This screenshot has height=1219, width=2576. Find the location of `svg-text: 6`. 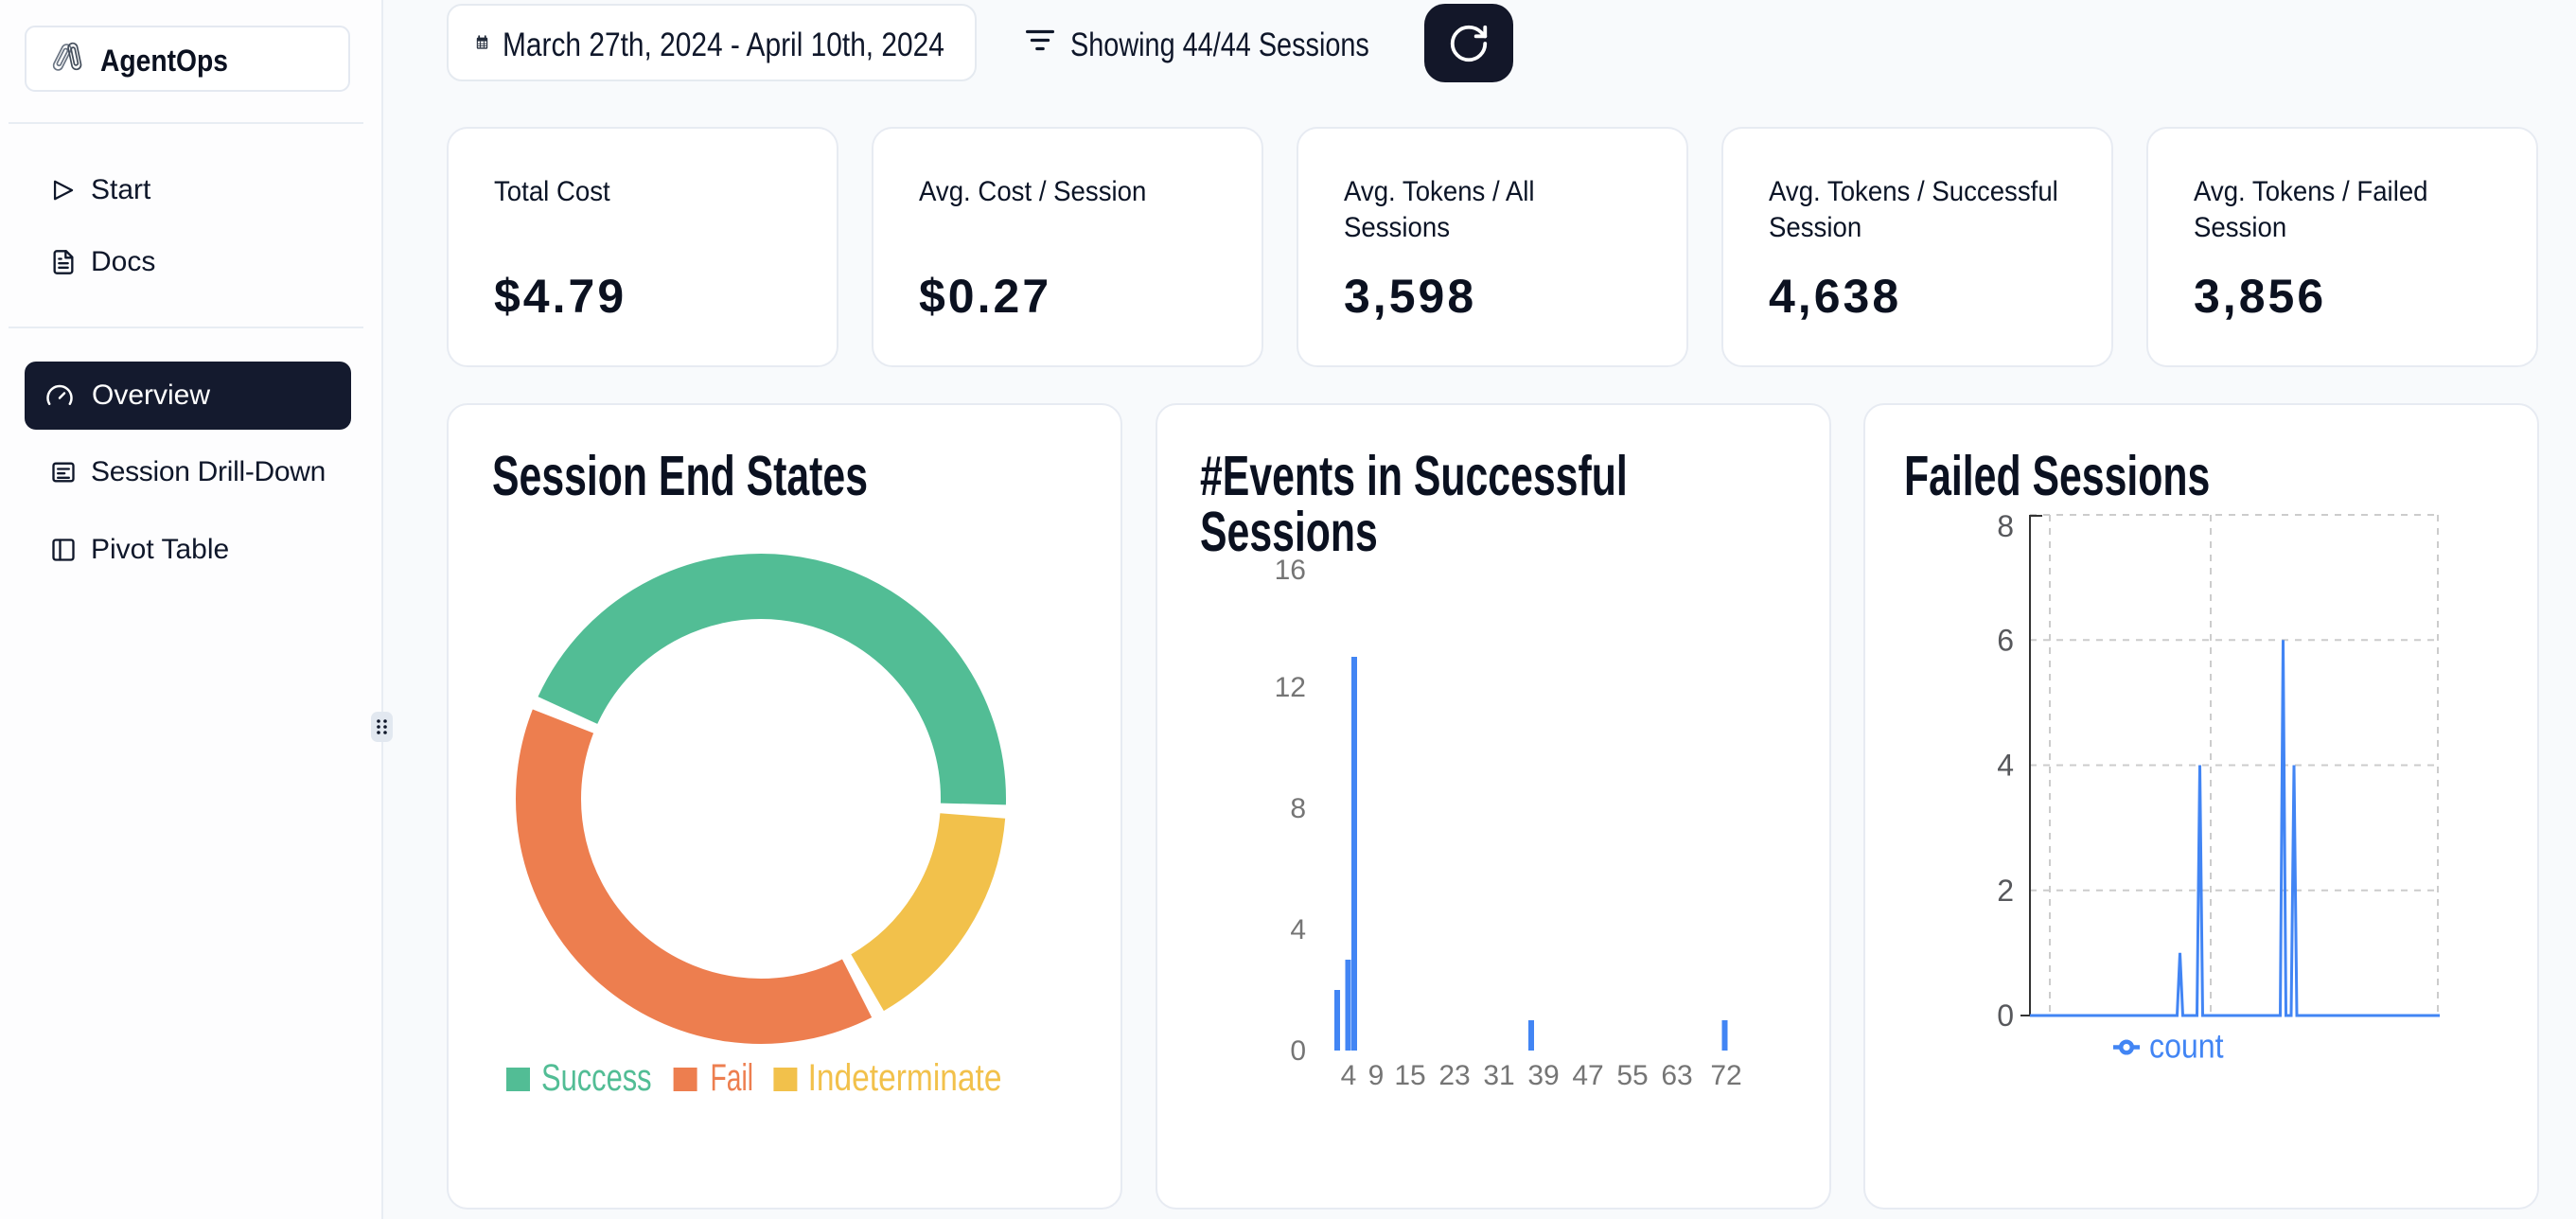

svg-text: 6 is located at coordinates (2005, 640).